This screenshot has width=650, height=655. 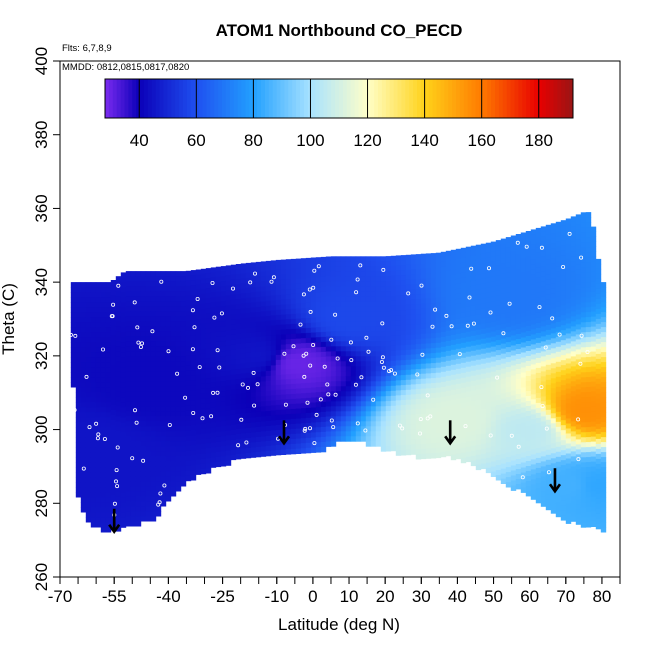 What do you see at coordinates (87, 48) in the screenshot?
I see `flights-label: Flts: 6,7,8,9` at bounding box center [87, 48].